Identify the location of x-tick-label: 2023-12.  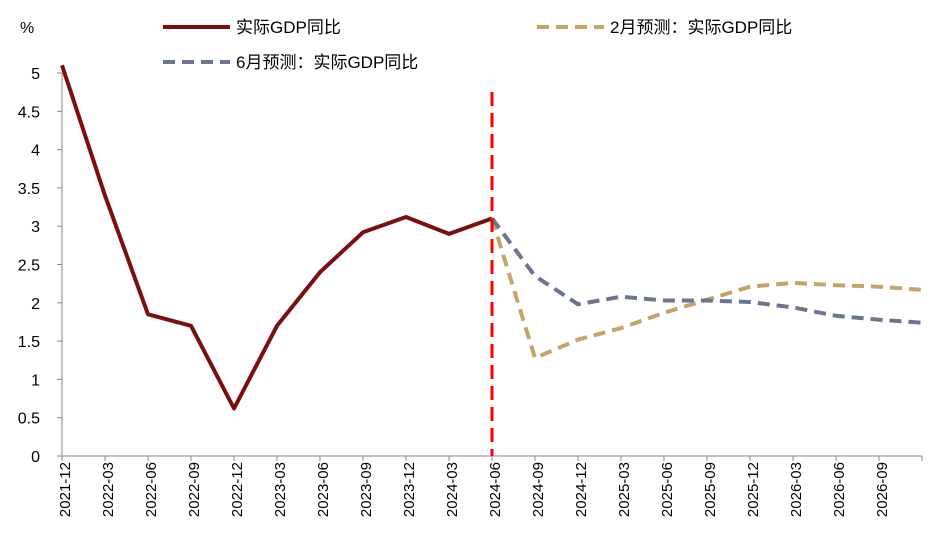
(409, 489).